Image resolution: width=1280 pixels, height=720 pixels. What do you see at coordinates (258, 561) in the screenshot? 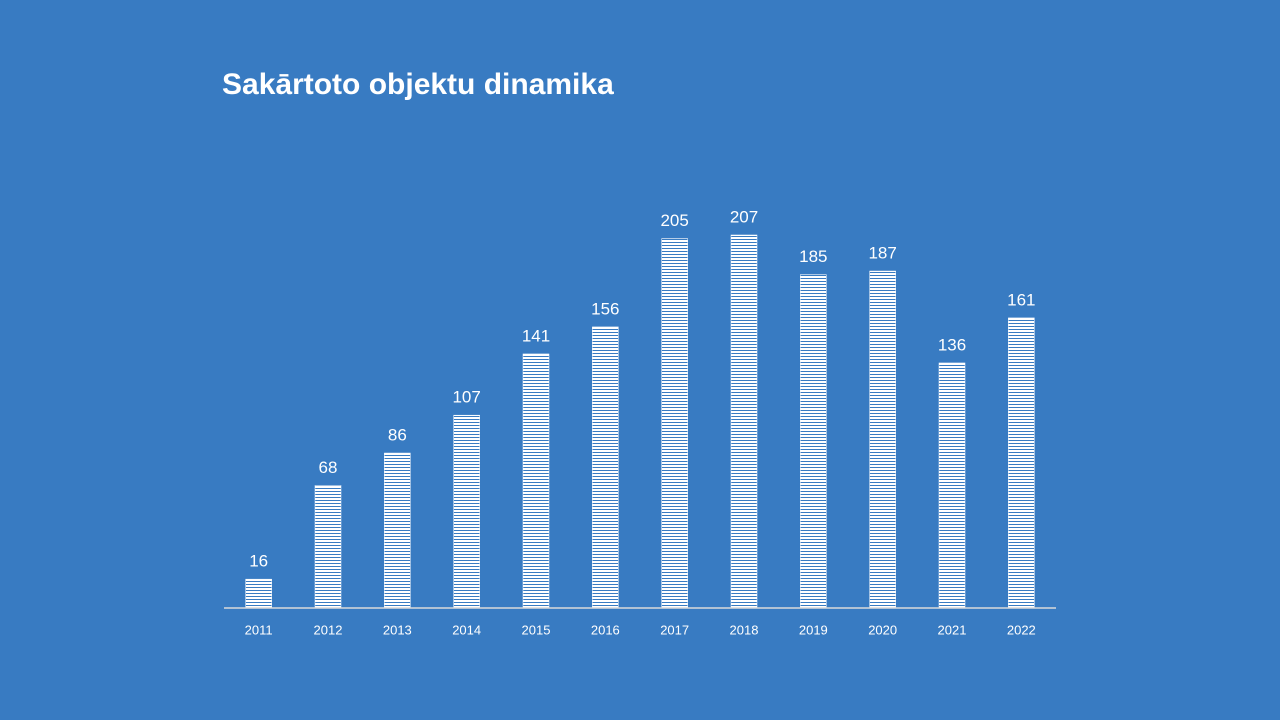
I see `data-label: 16` at bounding box center [258, 561].